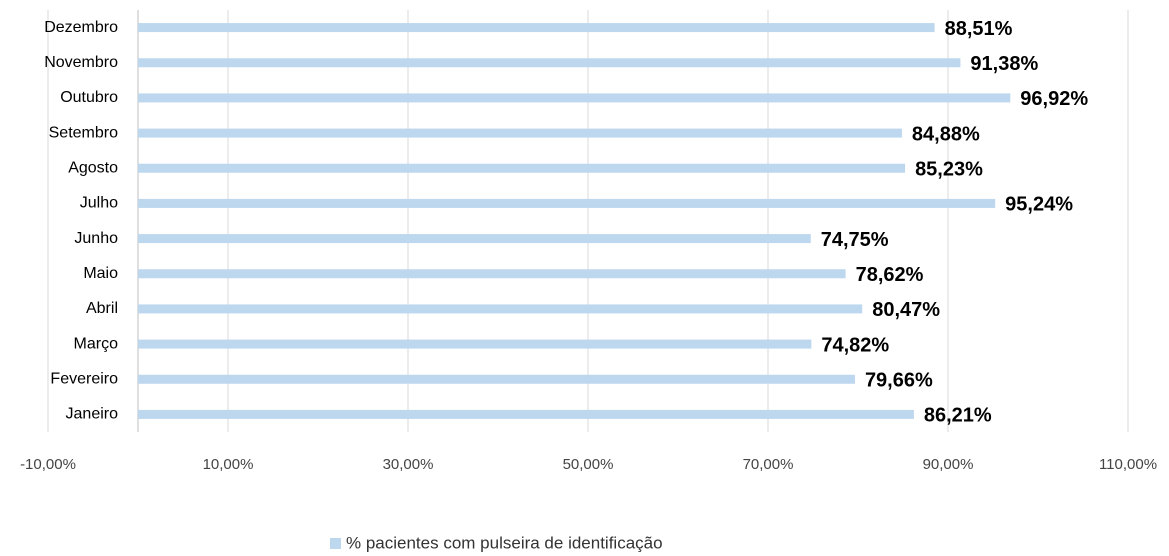  Describe the element at coordinates (855, 345) in the screenshot. I see `value-label: 74,82%` at that location.